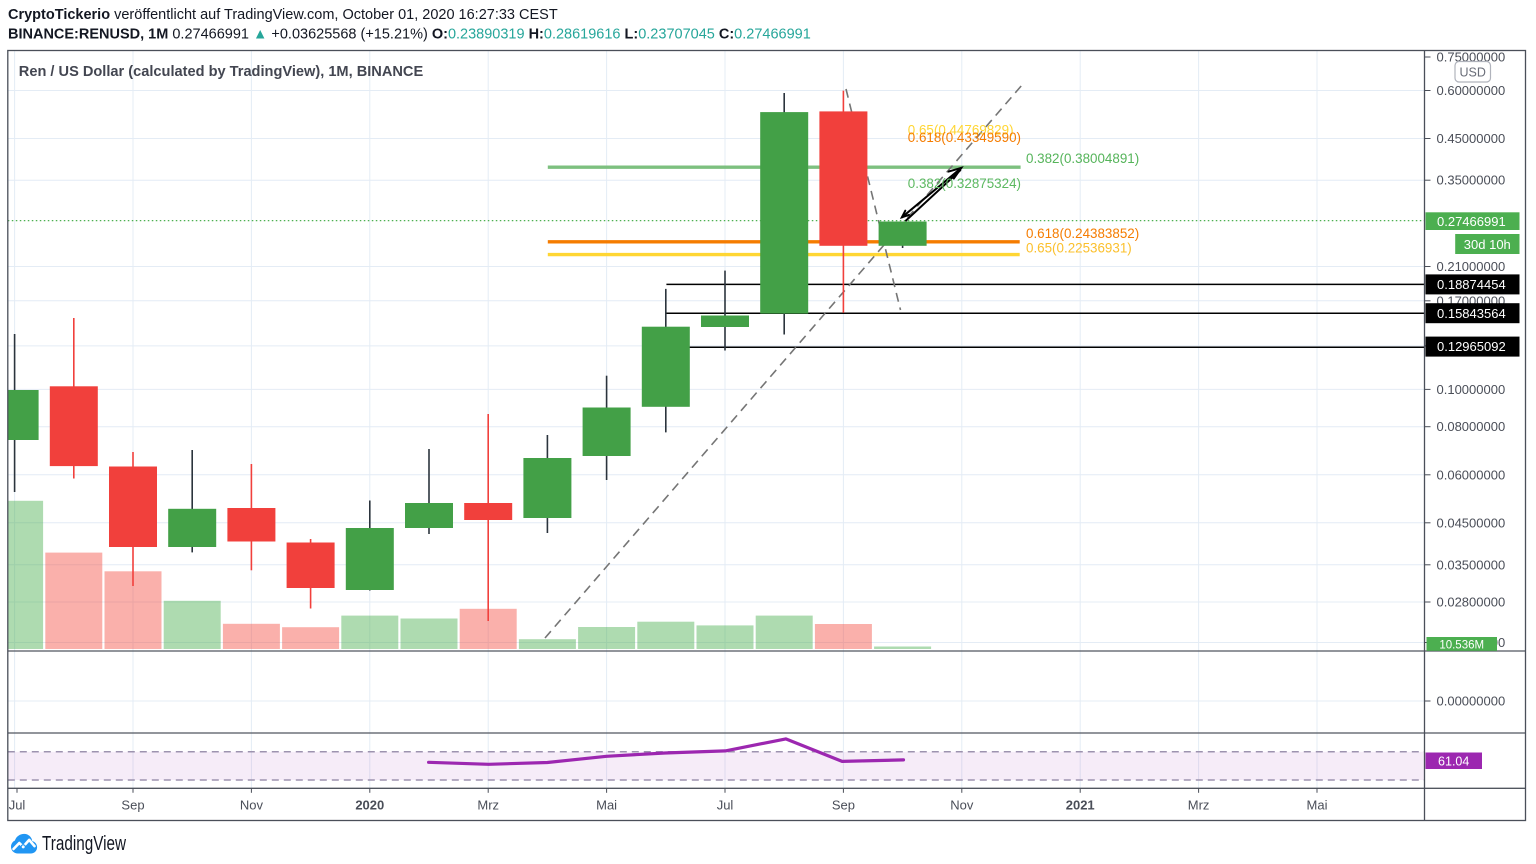 The height and width of the screenshot is (864, 1536). What do you see at coordinates (1471, 221) in the screenshot?
I see `svg-text: 0.27466991` at bounding box center [1471, 221].